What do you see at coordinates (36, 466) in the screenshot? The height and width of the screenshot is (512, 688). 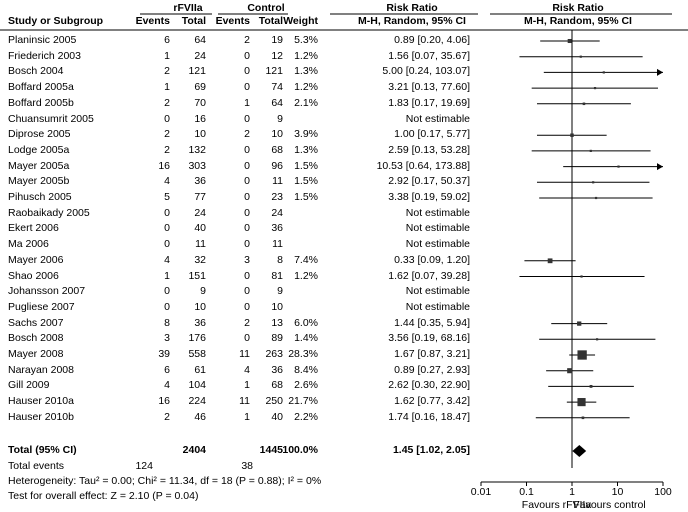 I see `total-events-label: Total events` at bounding box center [36, 466].